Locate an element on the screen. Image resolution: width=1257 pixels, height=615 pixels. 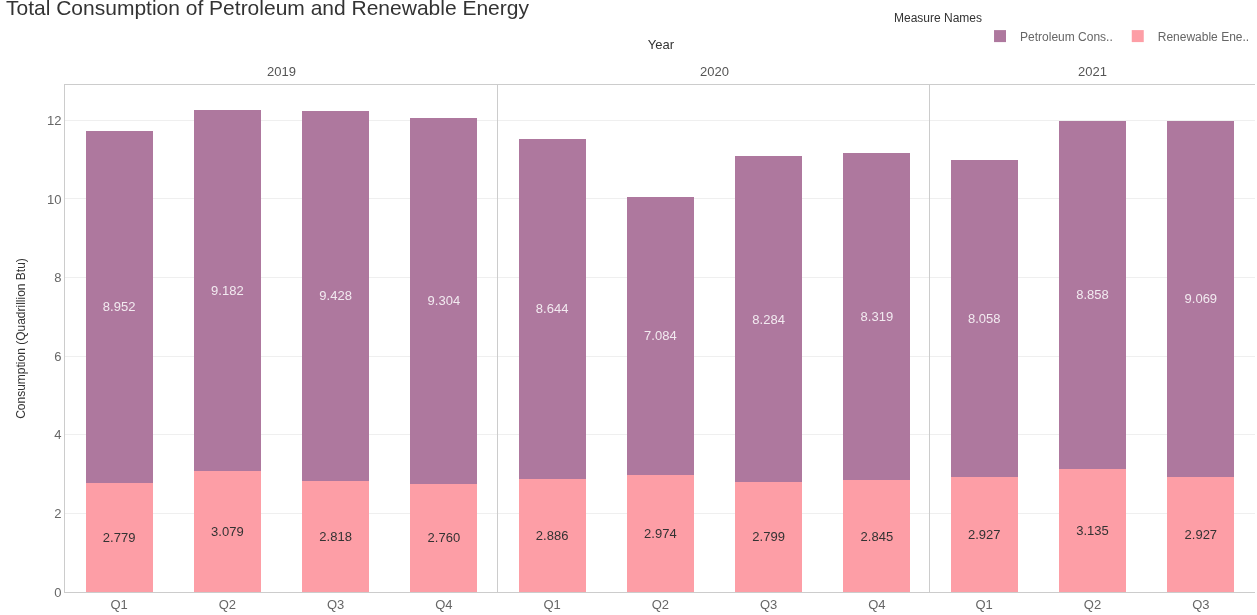
data-label: 2.799 is located at coordinates (768, 537).